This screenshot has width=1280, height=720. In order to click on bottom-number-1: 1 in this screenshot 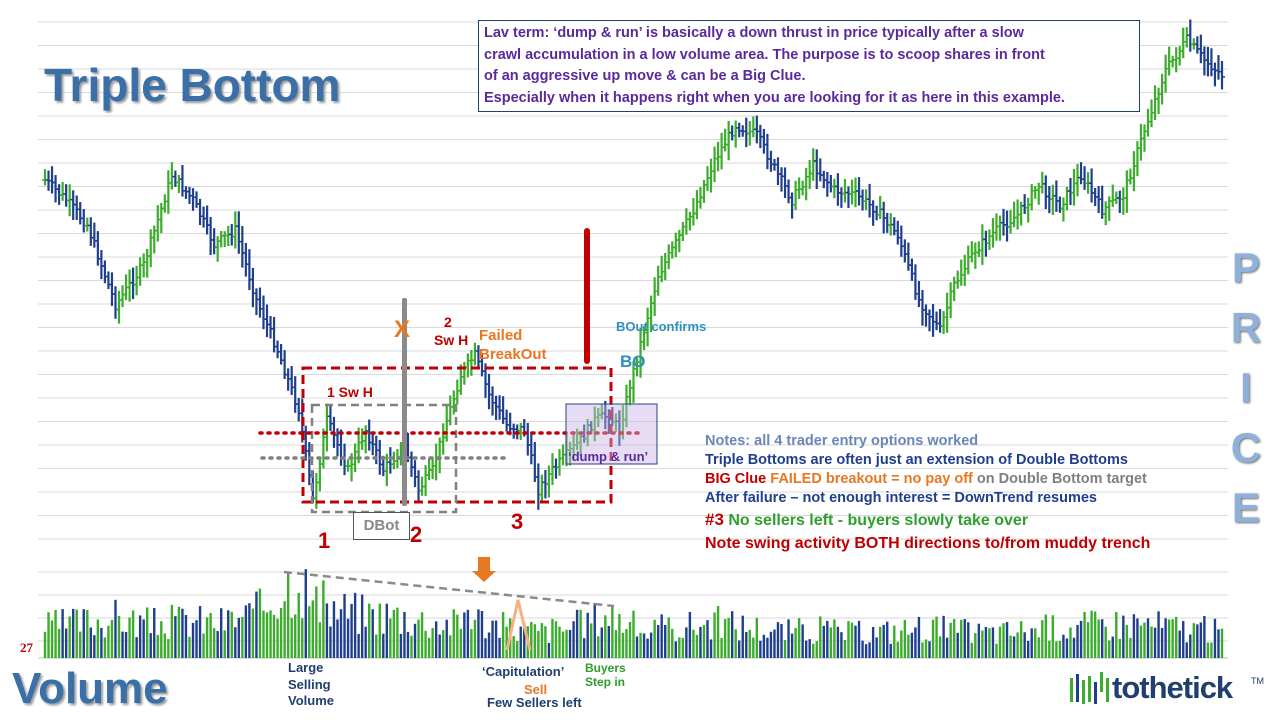, I will do `click(324, 540)`.